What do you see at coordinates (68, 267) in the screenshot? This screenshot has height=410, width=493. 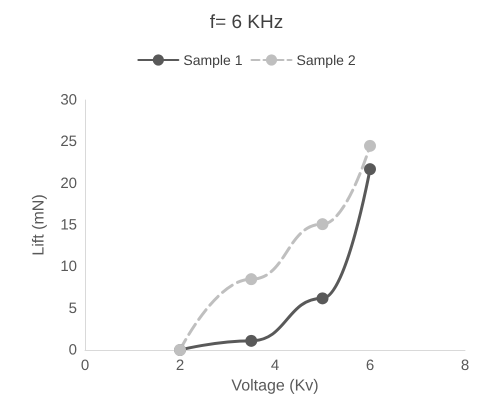 I see `y-tick-label: 10` at bounding box center [68, 267].